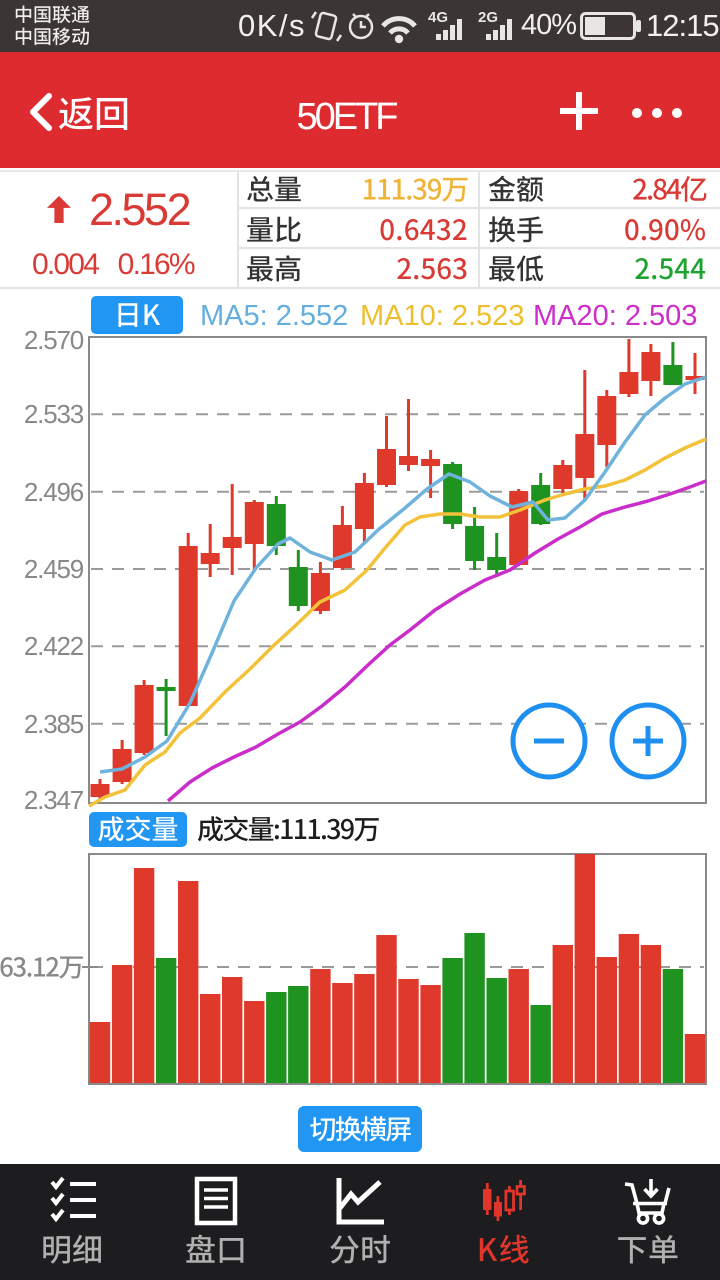  Describe the element at coordinates (54, 646) in the screenshot. I see `svg-text: 2.422` at that location.